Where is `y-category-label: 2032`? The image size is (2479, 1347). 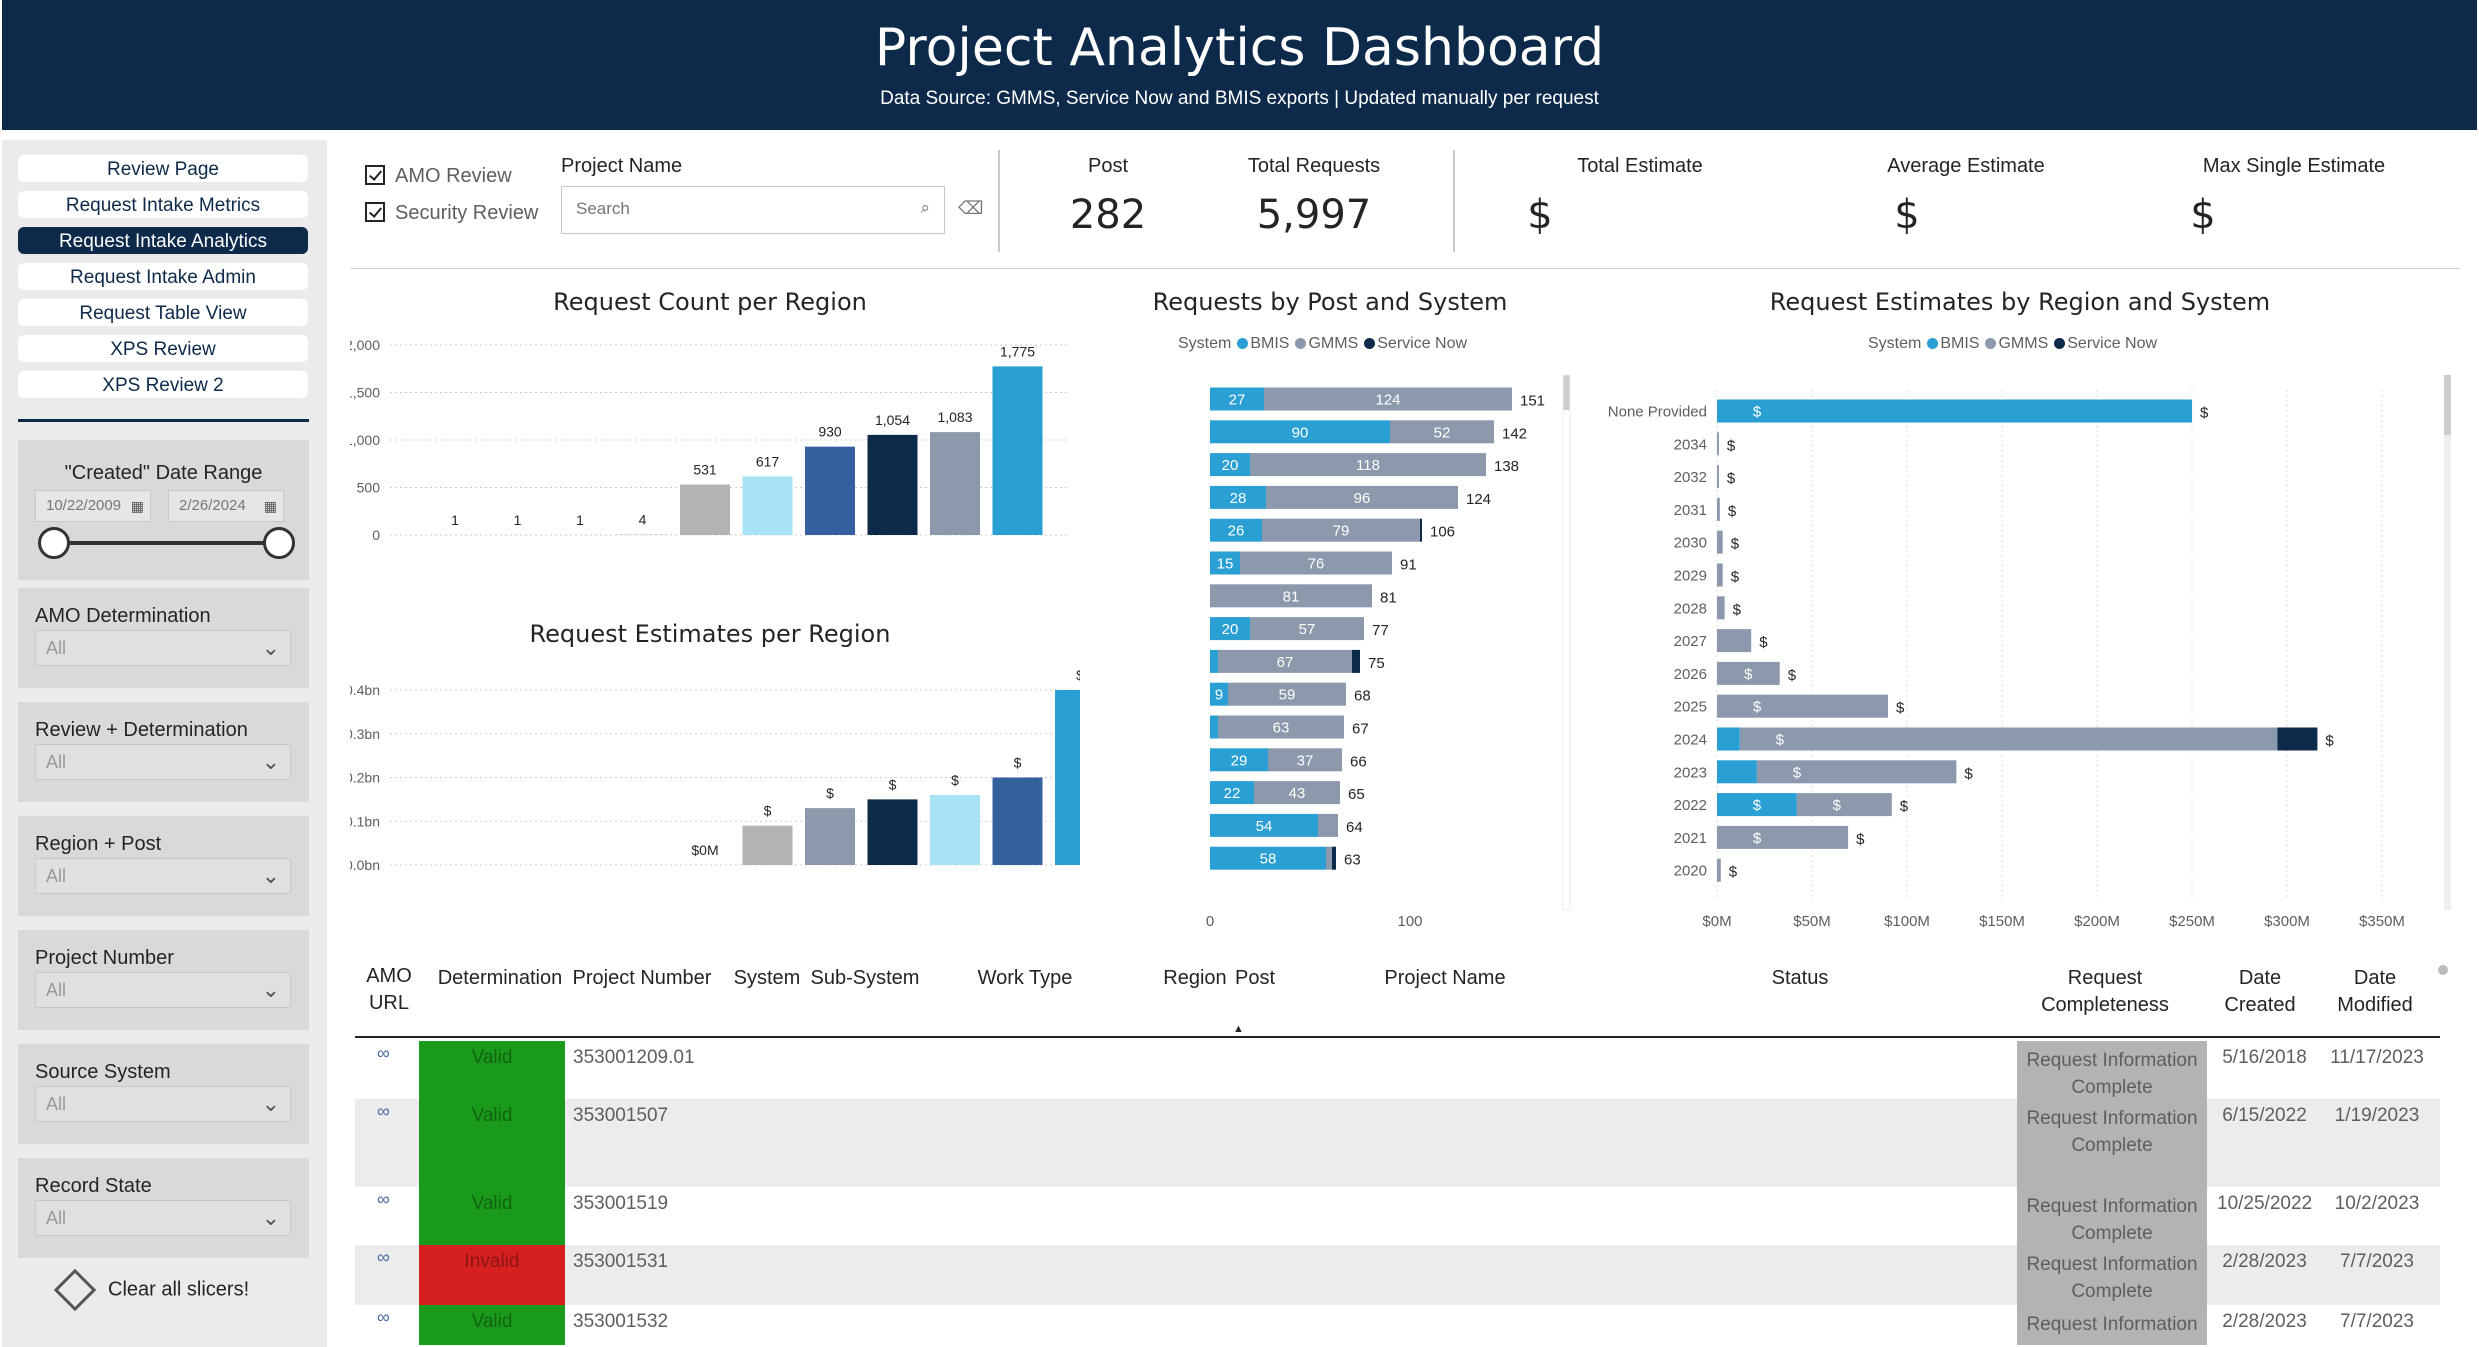 y-category-label: 2032 is located at coordinates (1690, 477).